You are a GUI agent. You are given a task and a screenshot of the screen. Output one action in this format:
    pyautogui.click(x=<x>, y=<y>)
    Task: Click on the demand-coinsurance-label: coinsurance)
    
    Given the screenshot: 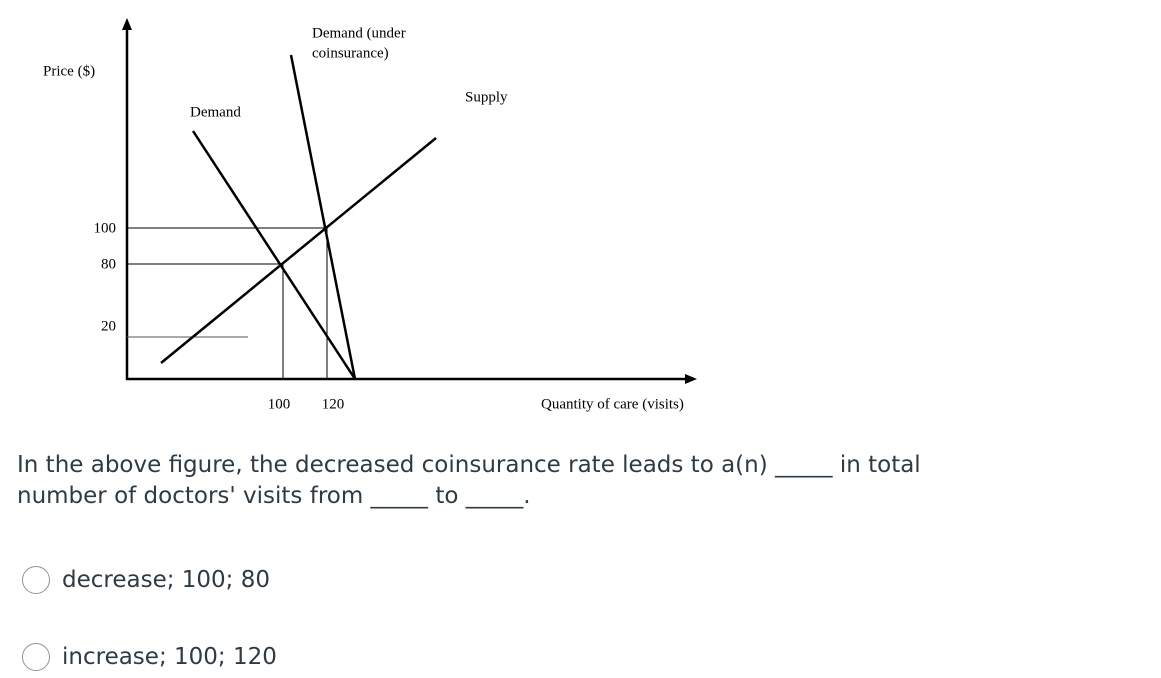 What is the action you would take?
    pyautogui.click(x=350, y=53)
    